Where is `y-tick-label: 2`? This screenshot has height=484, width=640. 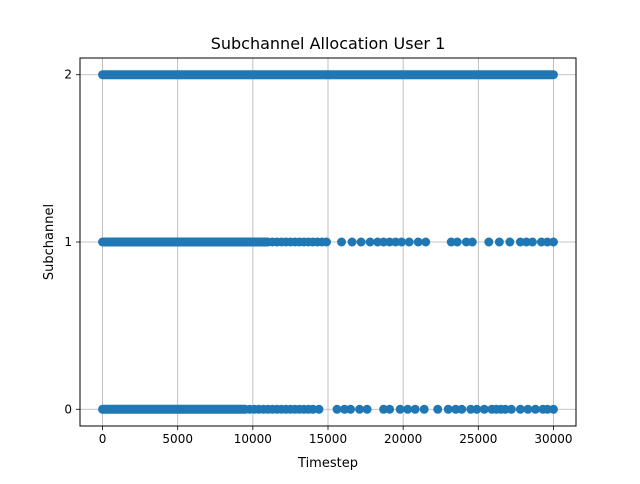
y-tick-label: 2 is located at coordinates (68, 75).